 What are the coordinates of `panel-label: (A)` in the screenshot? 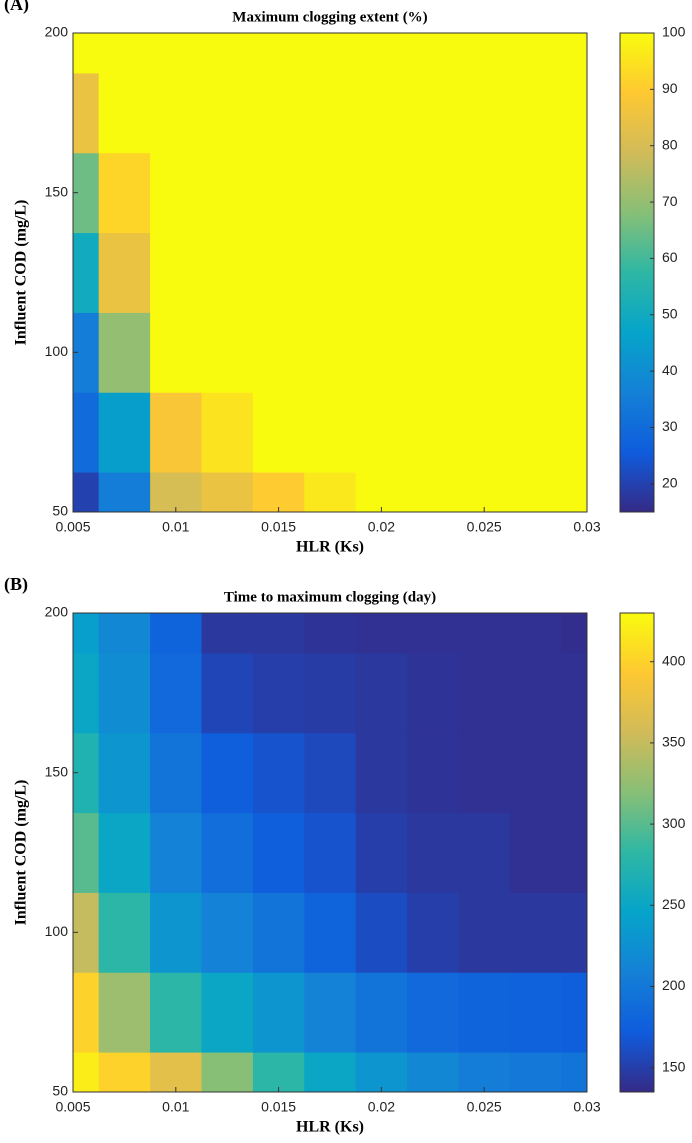 It's located at (16, 7).